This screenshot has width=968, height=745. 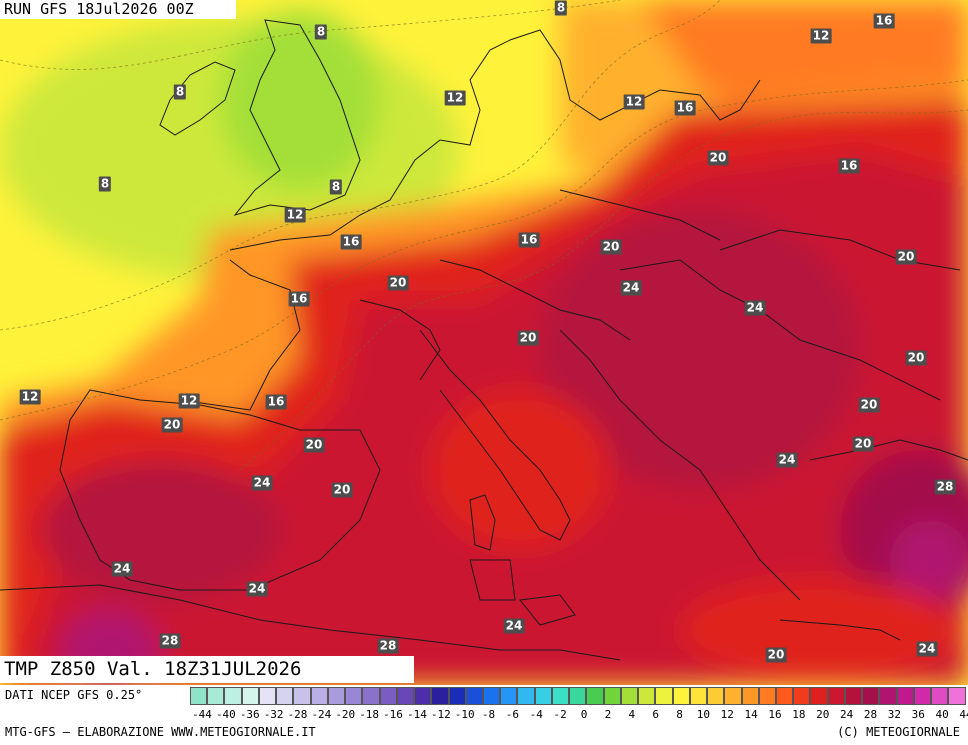 I want to click on scale-tick-label: -12, so click(x=440, y=714).